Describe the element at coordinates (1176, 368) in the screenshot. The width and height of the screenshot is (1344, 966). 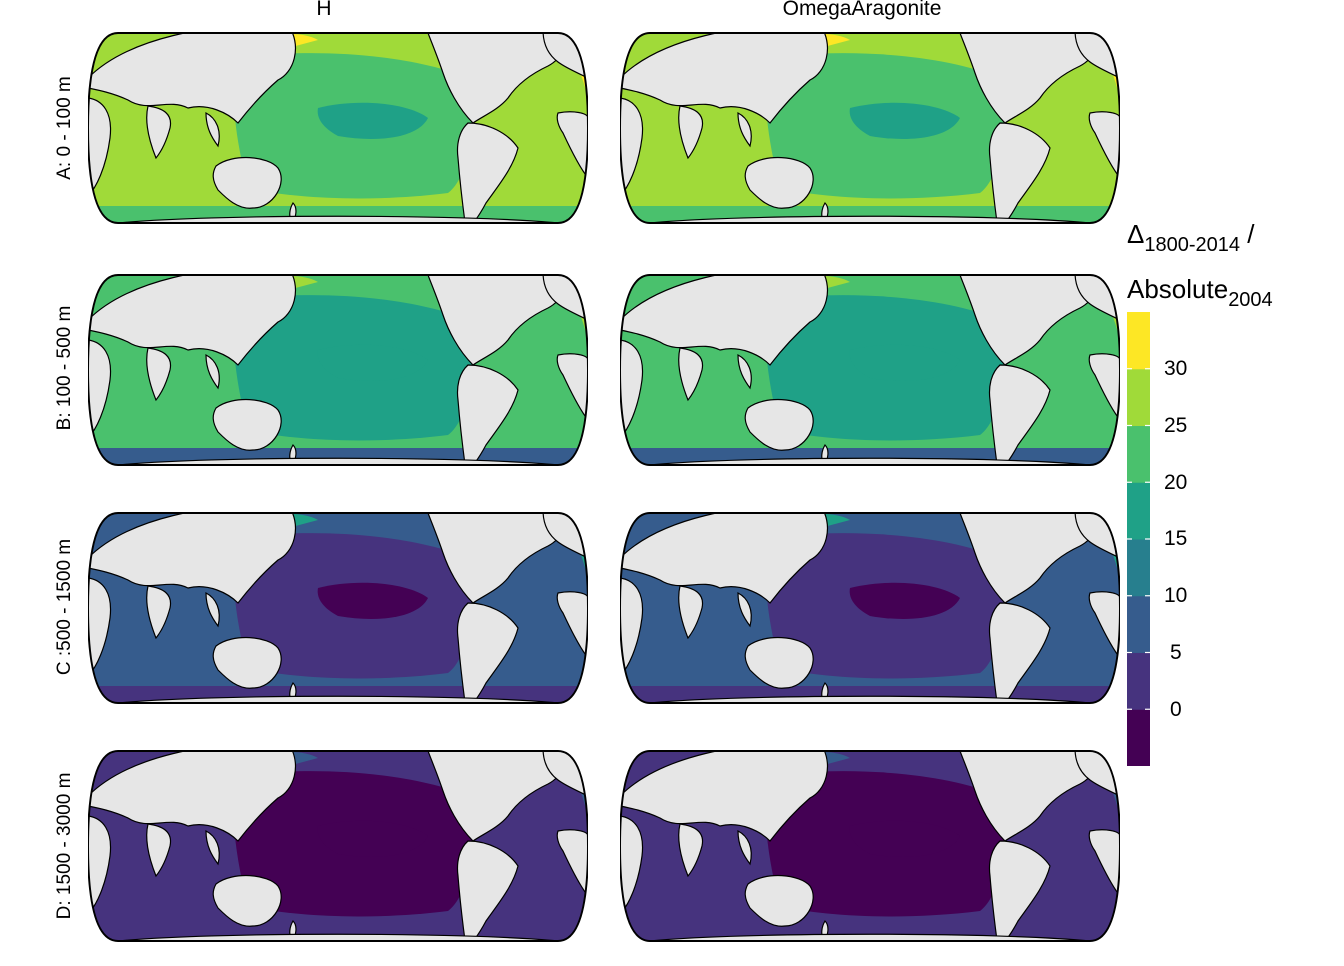
I see `colorbar-tick-30: 30` at that location.